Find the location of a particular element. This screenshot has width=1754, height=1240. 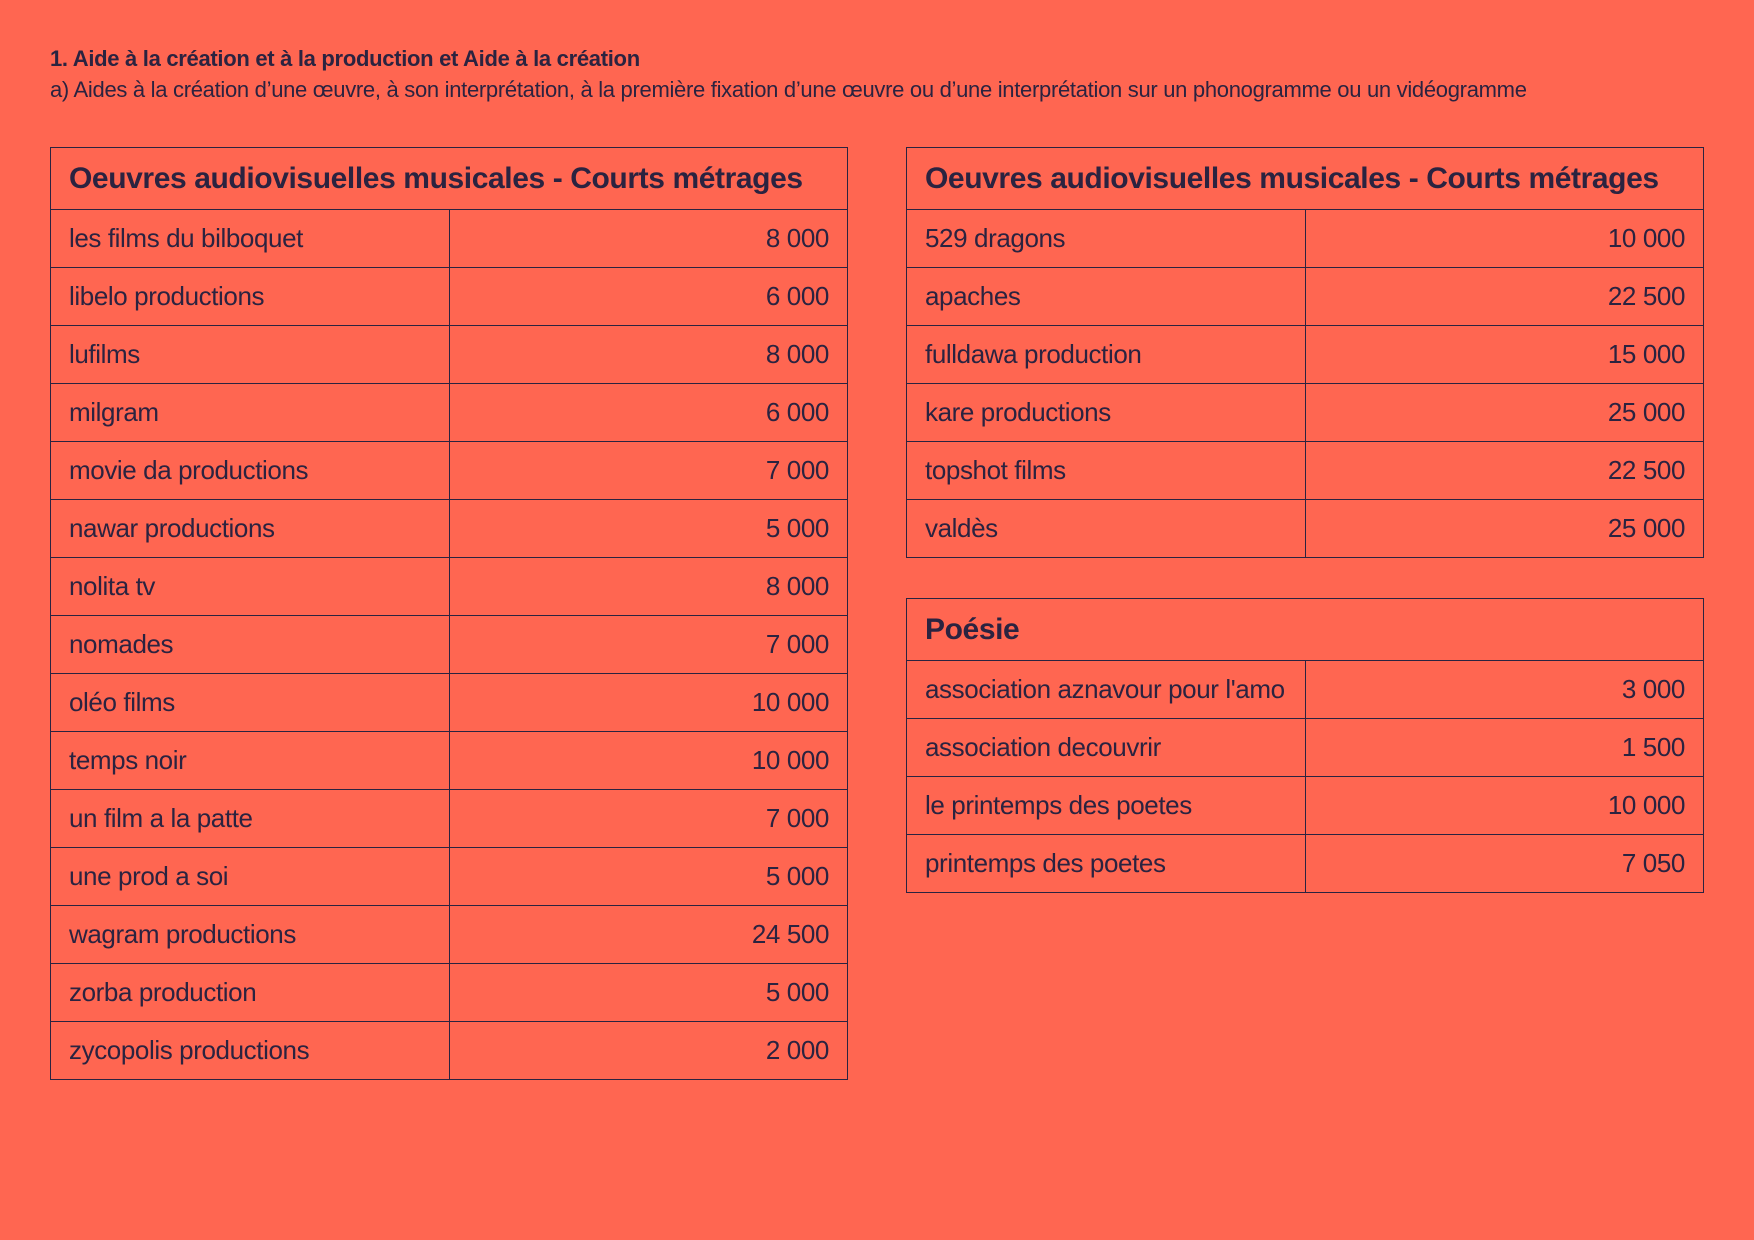

table-row: nomades 7 000 is located at coordinates (449, 644).